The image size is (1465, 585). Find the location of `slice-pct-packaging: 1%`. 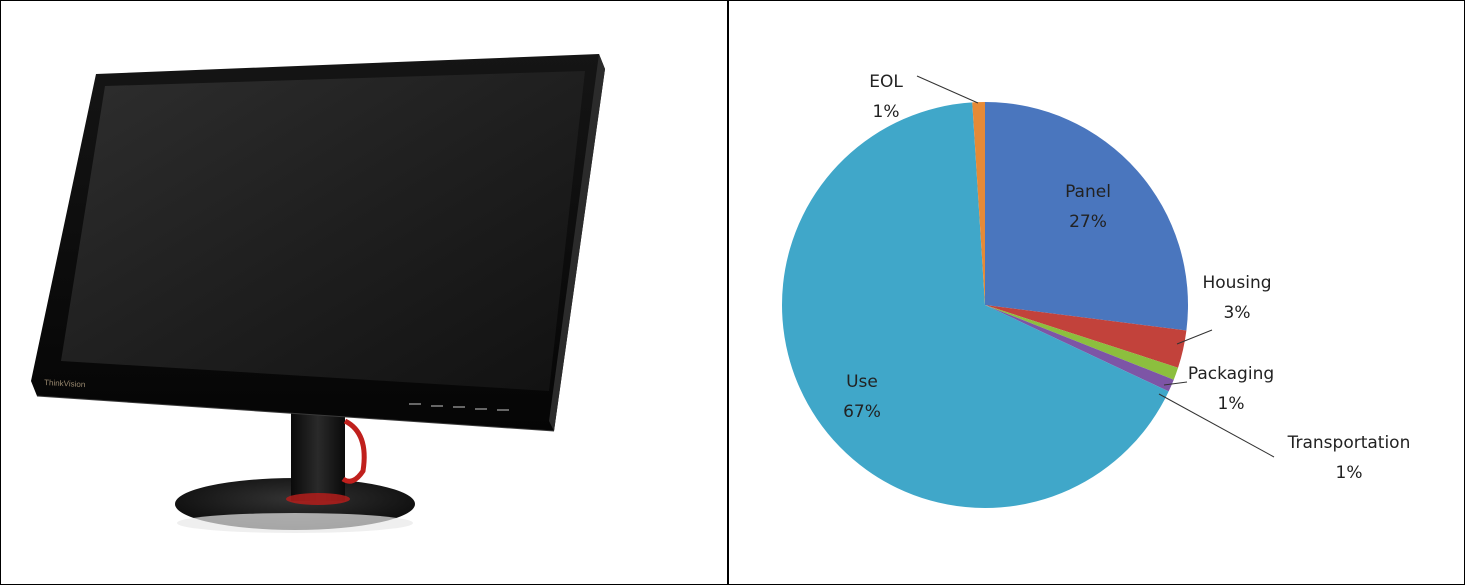

slice-pct-packaging: 1% is located at coordinates (1231, 404).